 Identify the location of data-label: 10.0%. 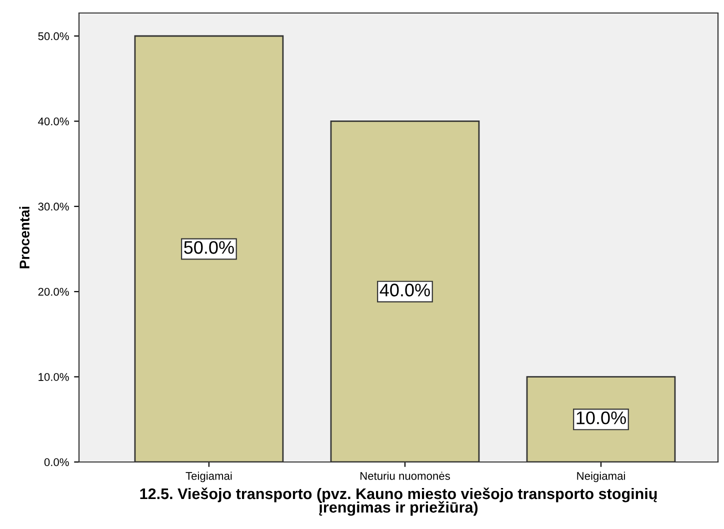
(601, 417).